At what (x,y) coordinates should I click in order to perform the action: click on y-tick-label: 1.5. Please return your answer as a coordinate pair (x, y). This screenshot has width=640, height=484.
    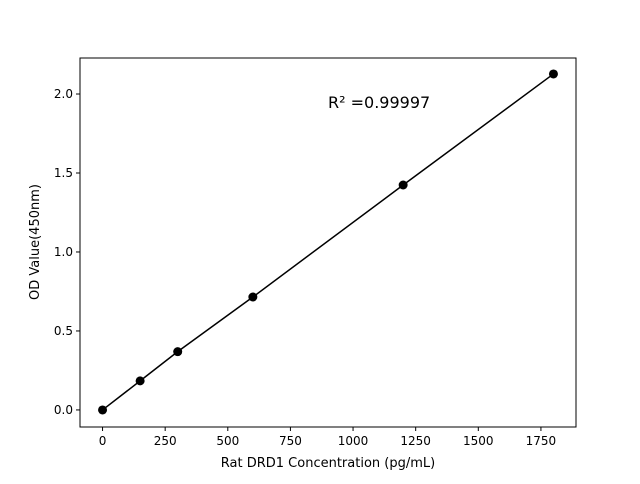
    Looking at the image, I should click on (63, 173).